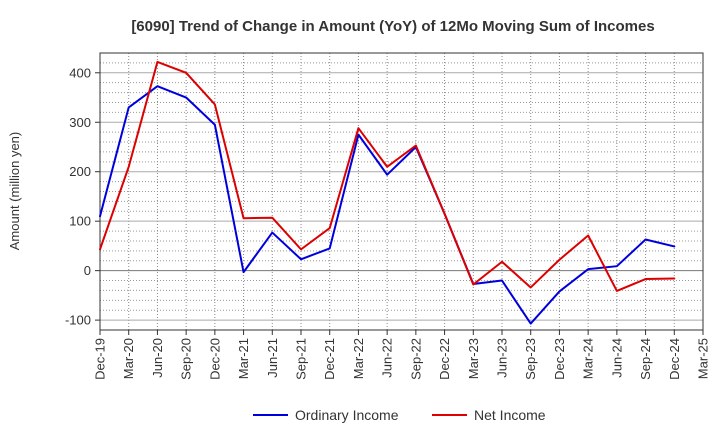  I want to click on x-tick-label: Mar-24, so click(588, 358).